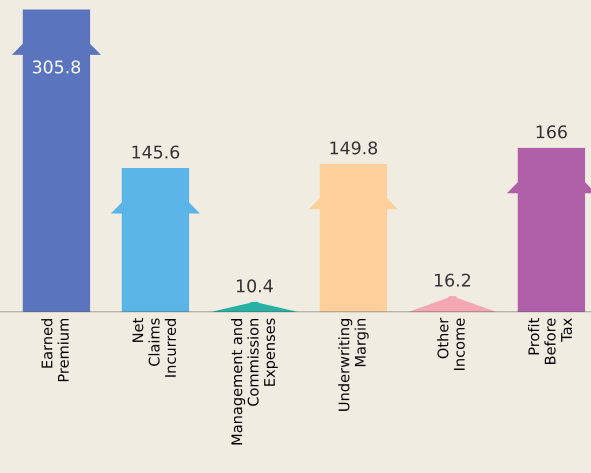  What do you see at coordinates (154, 347) in the screenshot?
I see `x-tick-label: Net Claims Incurred` at bounding box center [154, 347].